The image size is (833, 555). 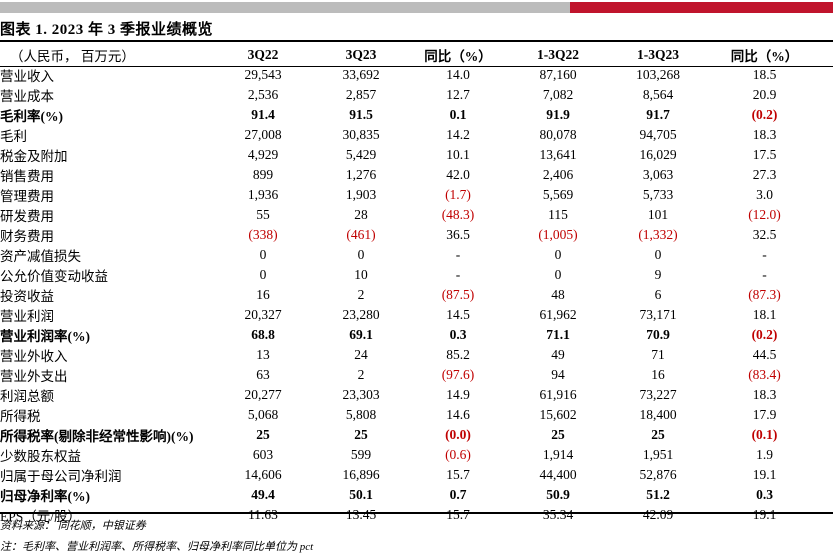 What do you see at coordinates (458, 394) in the screenshot?
I see `table-cell: 14.9` at bounding box center [458, 394].